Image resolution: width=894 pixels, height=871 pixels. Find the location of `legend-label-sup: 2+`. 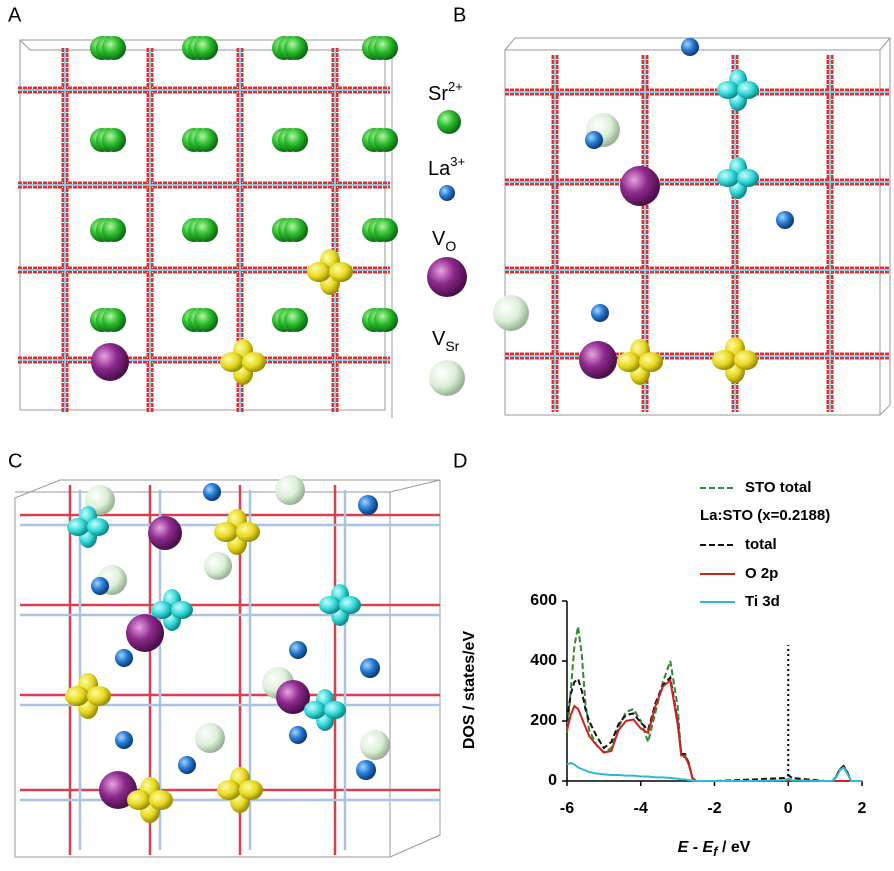

legend-label-sup: 2+ is located at coordinates (455, 86).